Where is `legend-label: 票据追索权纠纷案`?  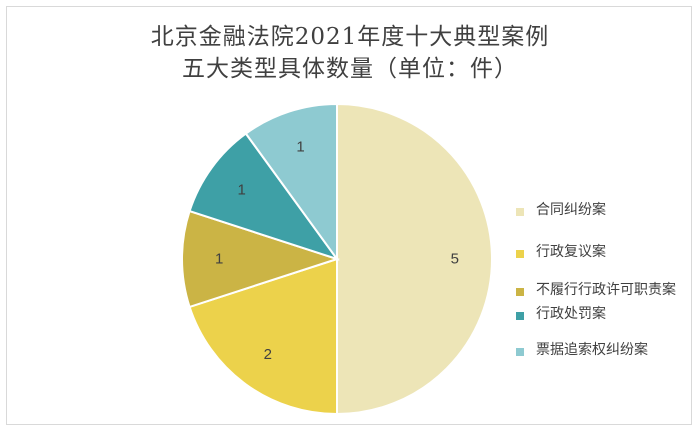 legend-label: 票据追索权纠纷案 is located at coordinates (592, 350).